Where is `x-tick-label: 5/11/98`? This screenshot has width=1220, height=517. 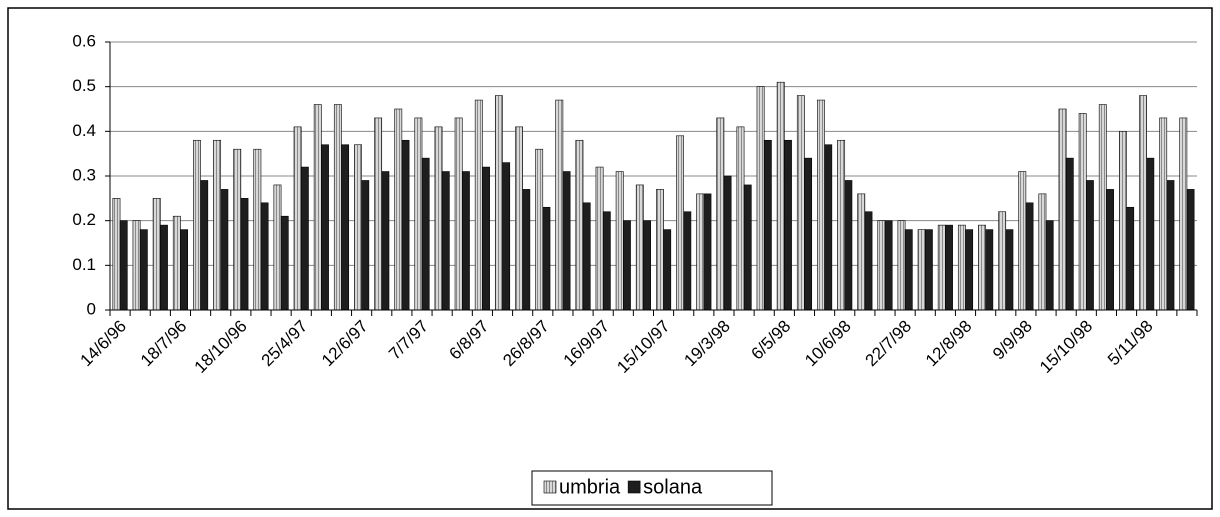
x-tick-label: 5/11/98 is located at coordinates (1130, 343).